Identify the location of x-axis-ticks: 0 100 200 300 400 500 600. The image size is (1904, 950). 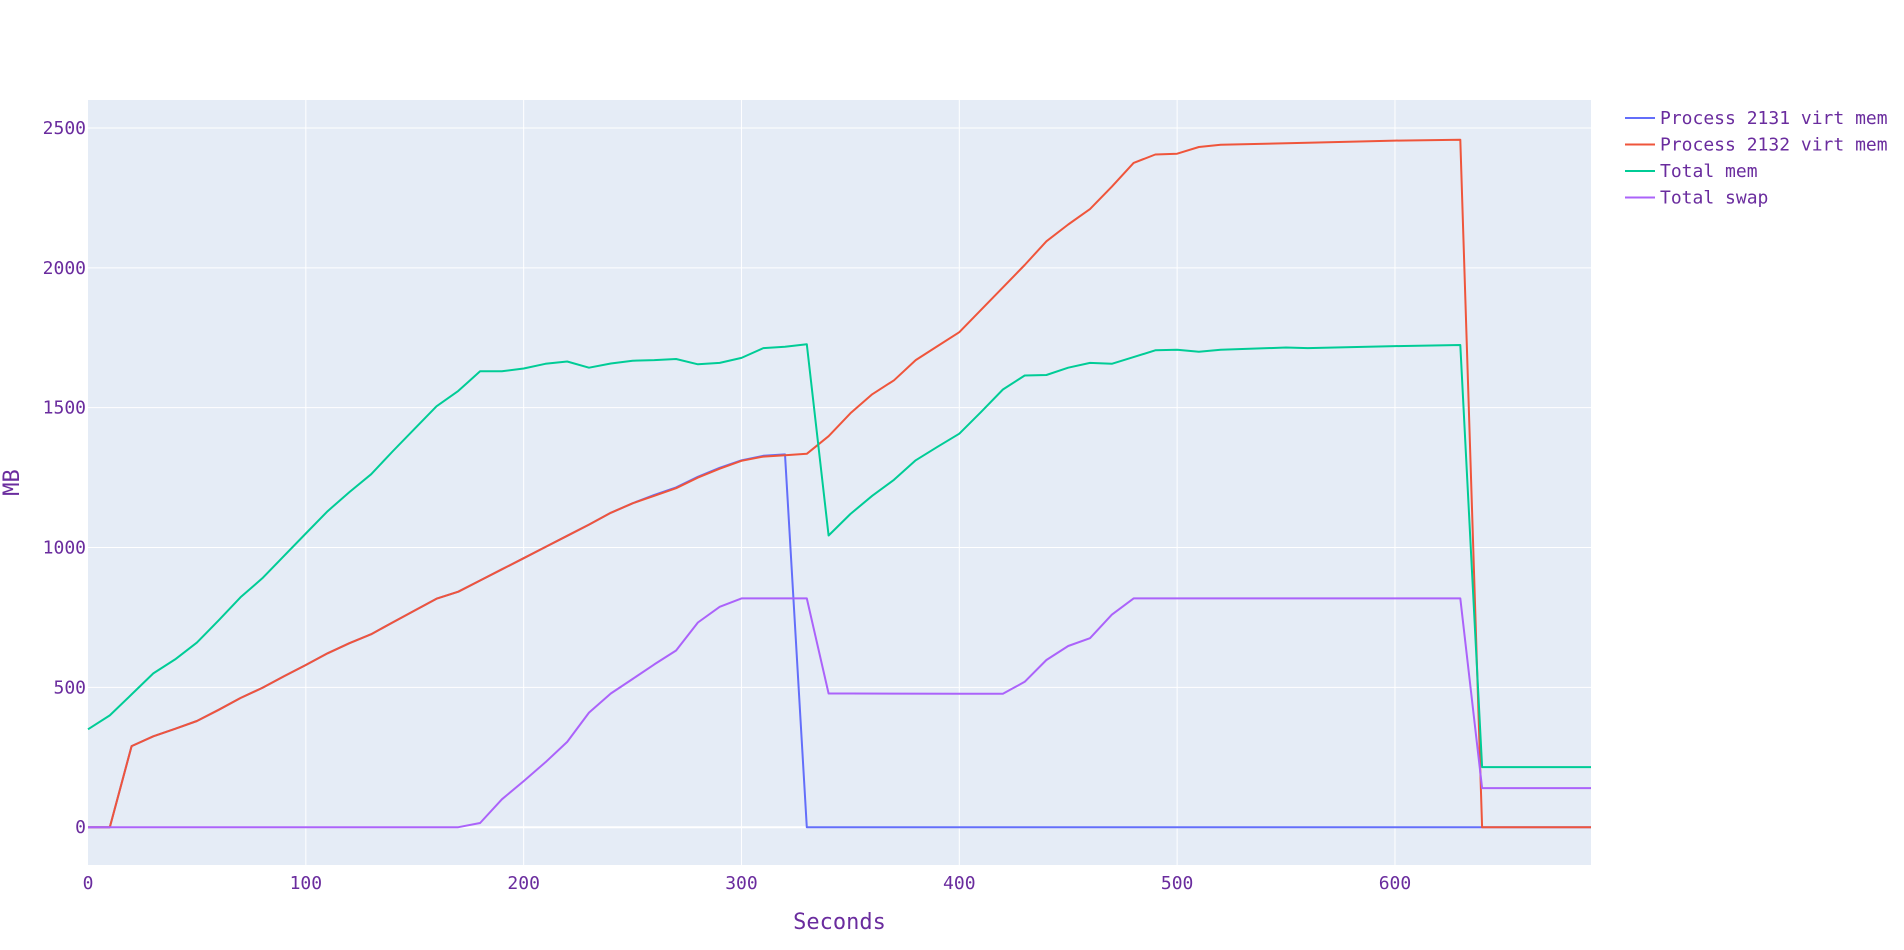
(747, 883).